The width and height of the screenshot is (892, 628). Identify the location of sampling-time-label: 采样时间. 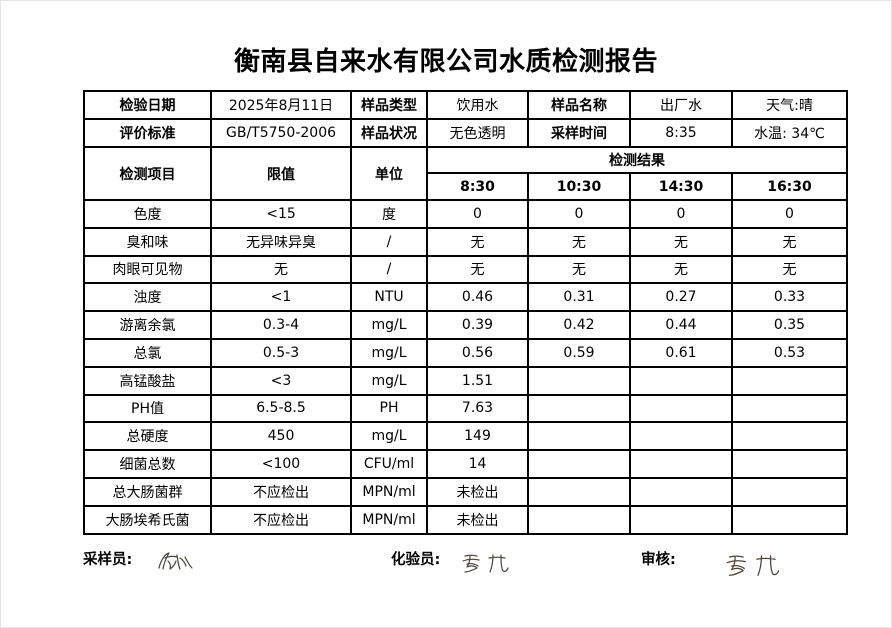
(579, 133).